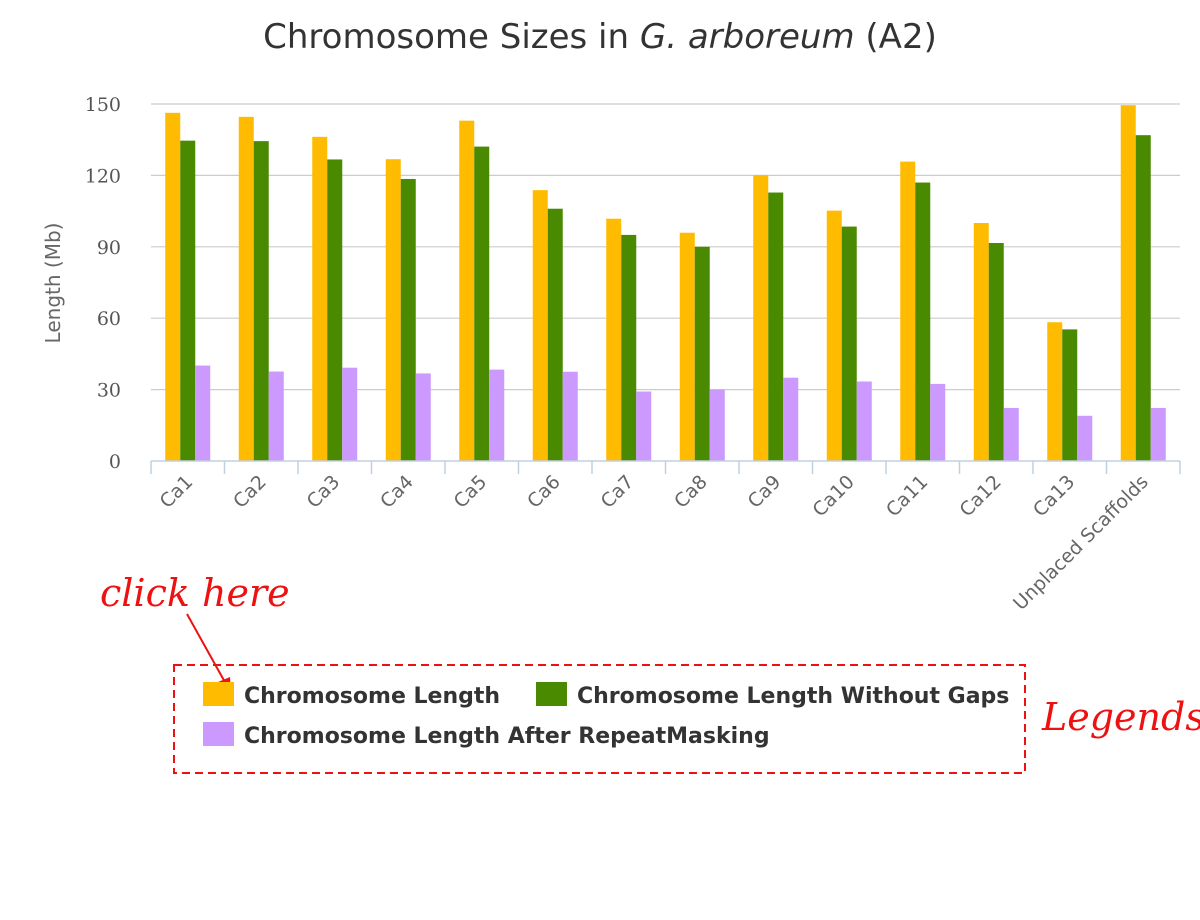  I want to click on x-tick-label: Ca5, so click(471, 492).